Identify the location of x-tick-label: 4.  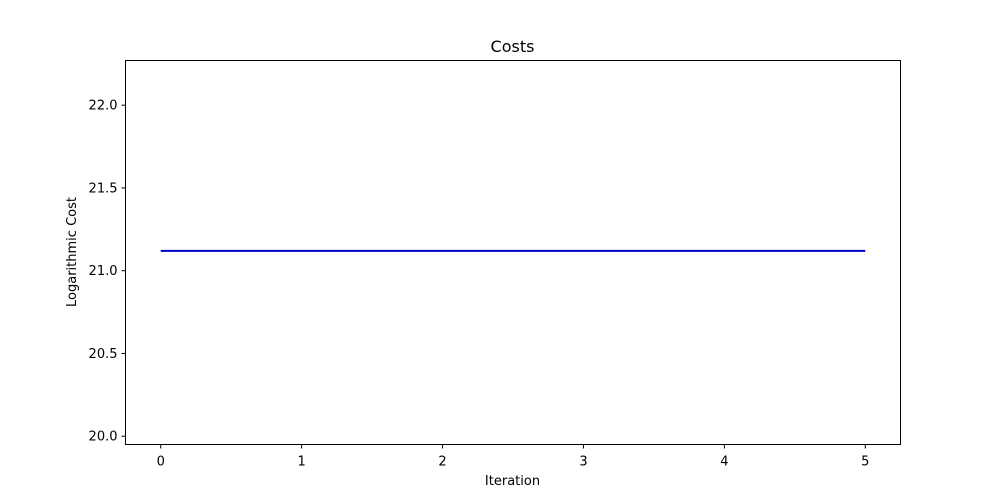
(724, 462).